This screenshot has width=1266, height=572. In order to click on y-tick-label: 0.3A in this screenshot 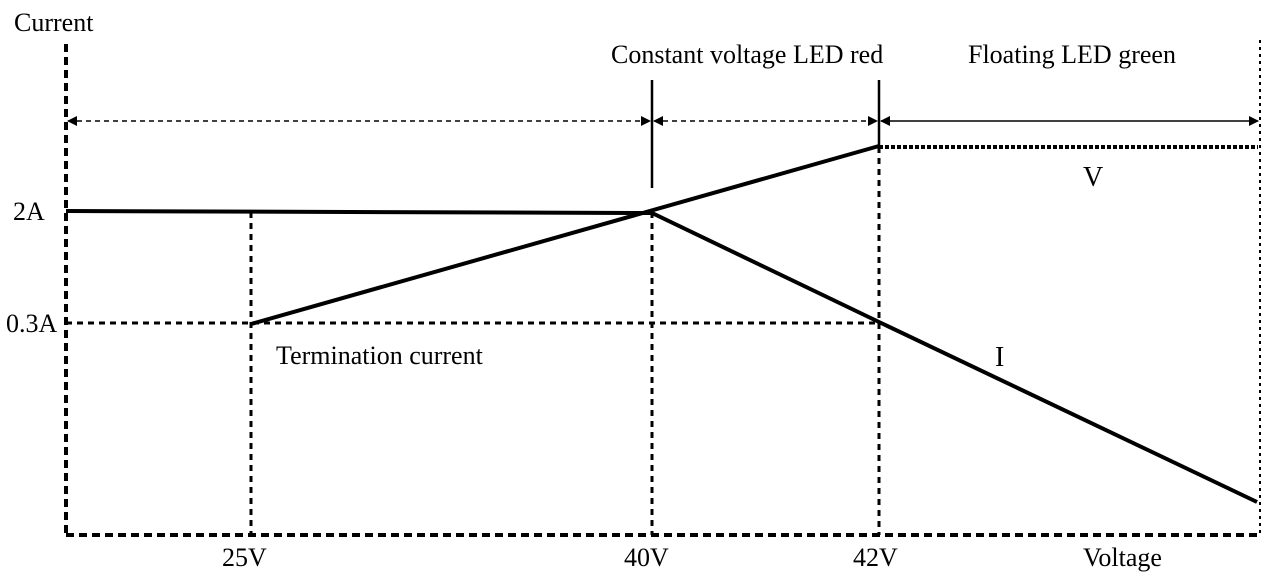, I will do `click(32, 323)`.